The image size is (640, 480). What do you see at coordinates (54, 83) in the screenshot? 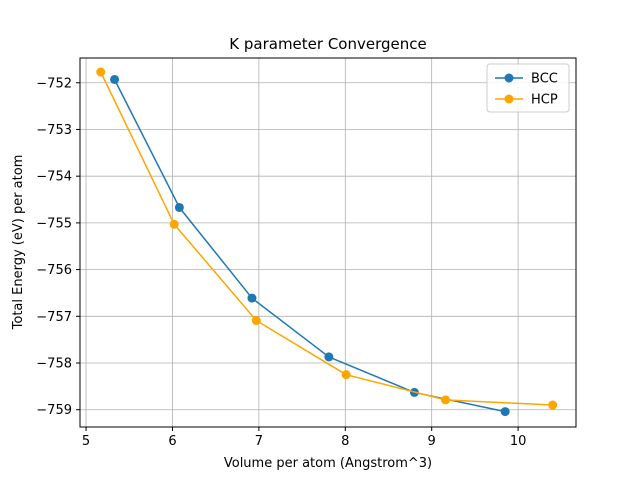
I see `y-tick-label: −752` at bounding box center [54, 83].